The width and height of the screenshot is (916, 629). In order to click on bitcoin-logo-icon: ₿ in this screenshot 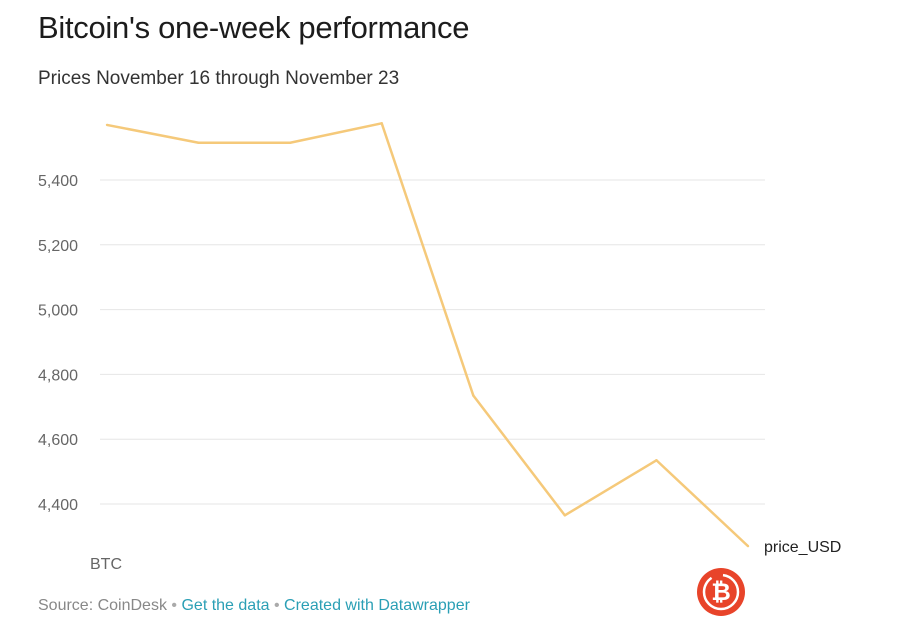, I will do `click(721, 592)`.